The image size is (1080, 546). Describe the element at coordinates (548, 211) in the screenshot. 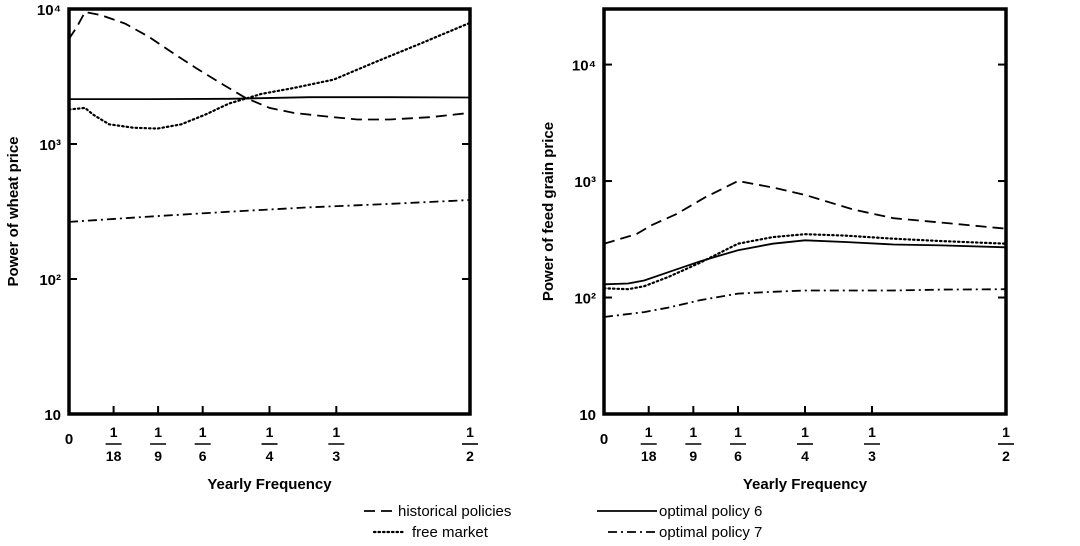

I see `y-axis-title: Power of feed grain price` at that location.